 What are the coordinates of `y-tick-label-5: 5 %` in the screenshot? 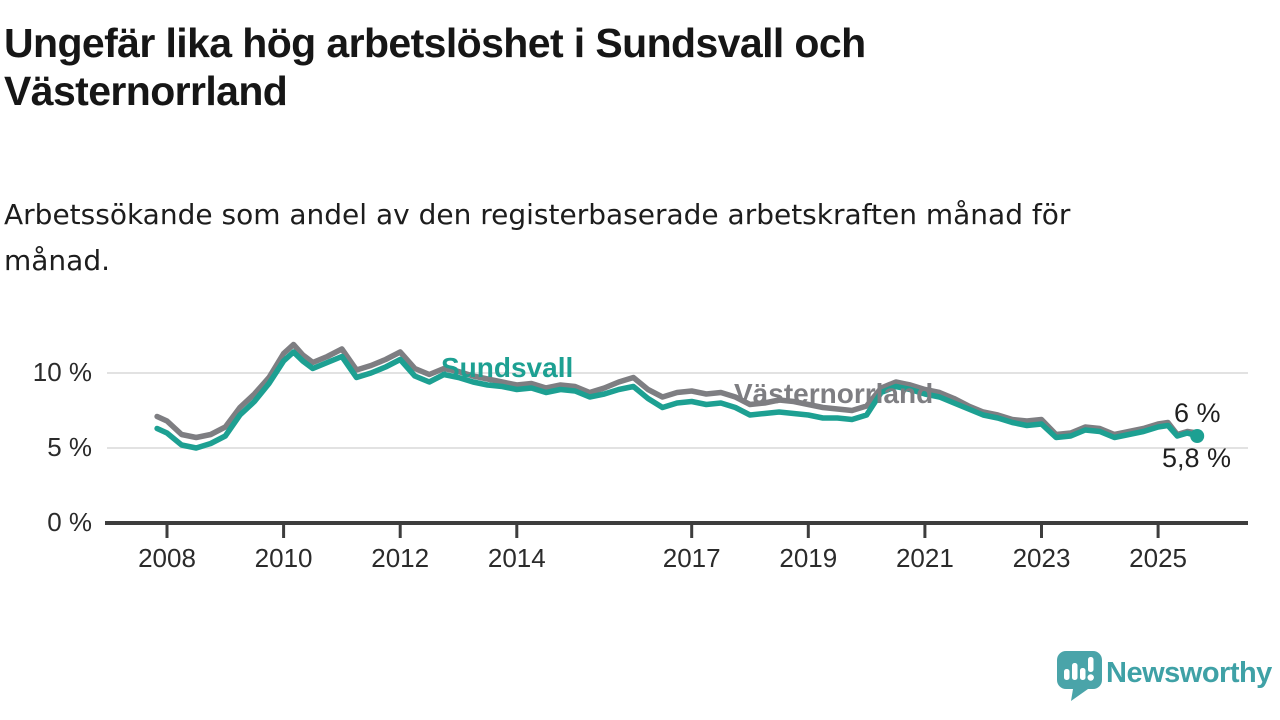 It's located at (69, 447).